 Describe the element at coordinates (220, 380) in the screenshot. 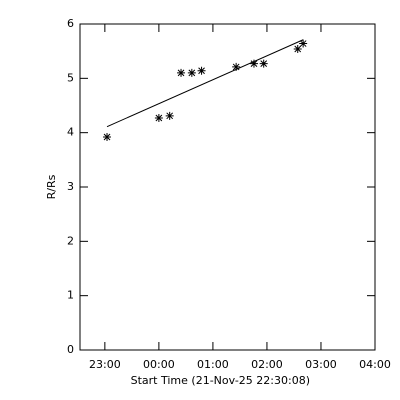

I see `x-axis-label: Start Time (21-Nov-25 22:30:08)` at that location.